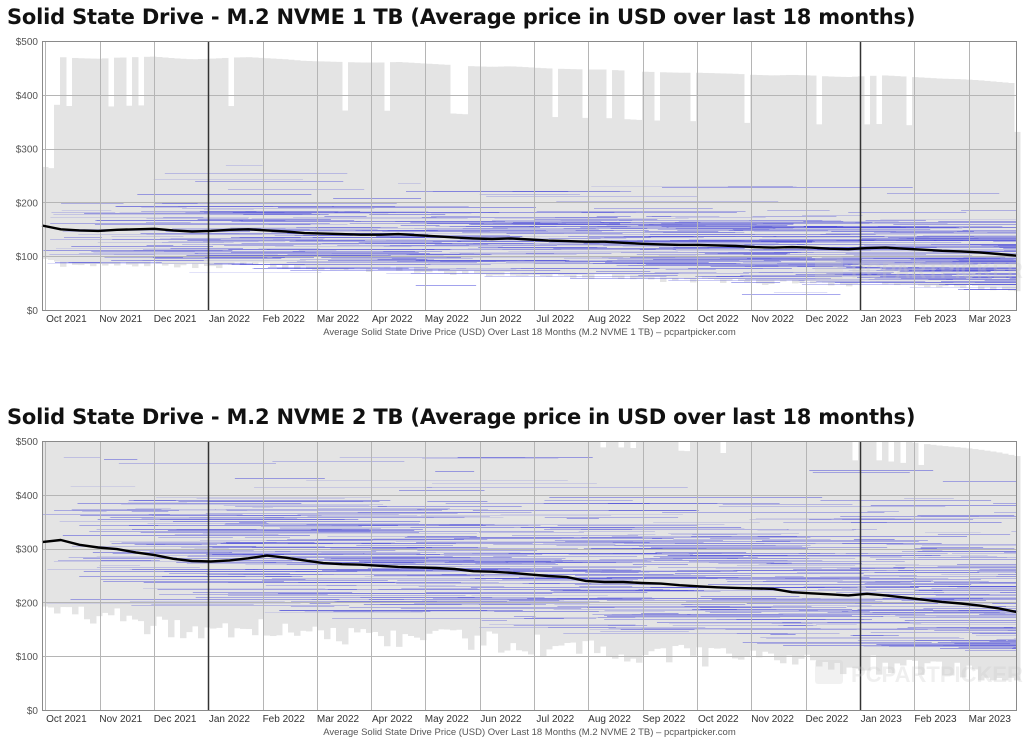 This screenshot has width=1030, height=750. Describe the element at coordinates (27, 96) in the screenshot. I see `y-tick-label: $400` at that location.